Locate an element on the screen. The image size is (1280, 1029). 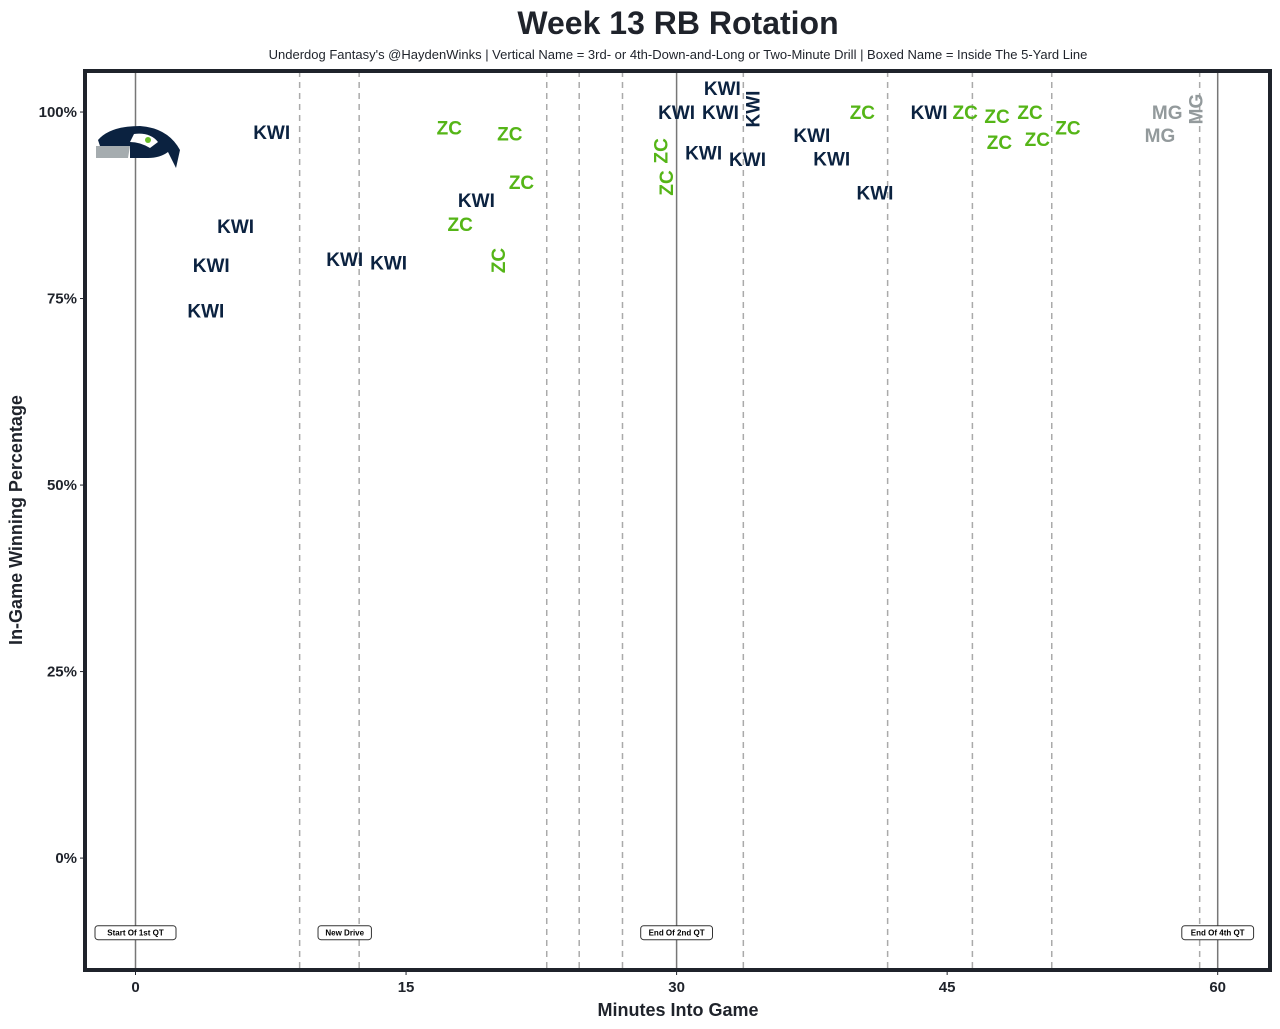
y-tick-label: 50% is located at coordinates (62, 485).